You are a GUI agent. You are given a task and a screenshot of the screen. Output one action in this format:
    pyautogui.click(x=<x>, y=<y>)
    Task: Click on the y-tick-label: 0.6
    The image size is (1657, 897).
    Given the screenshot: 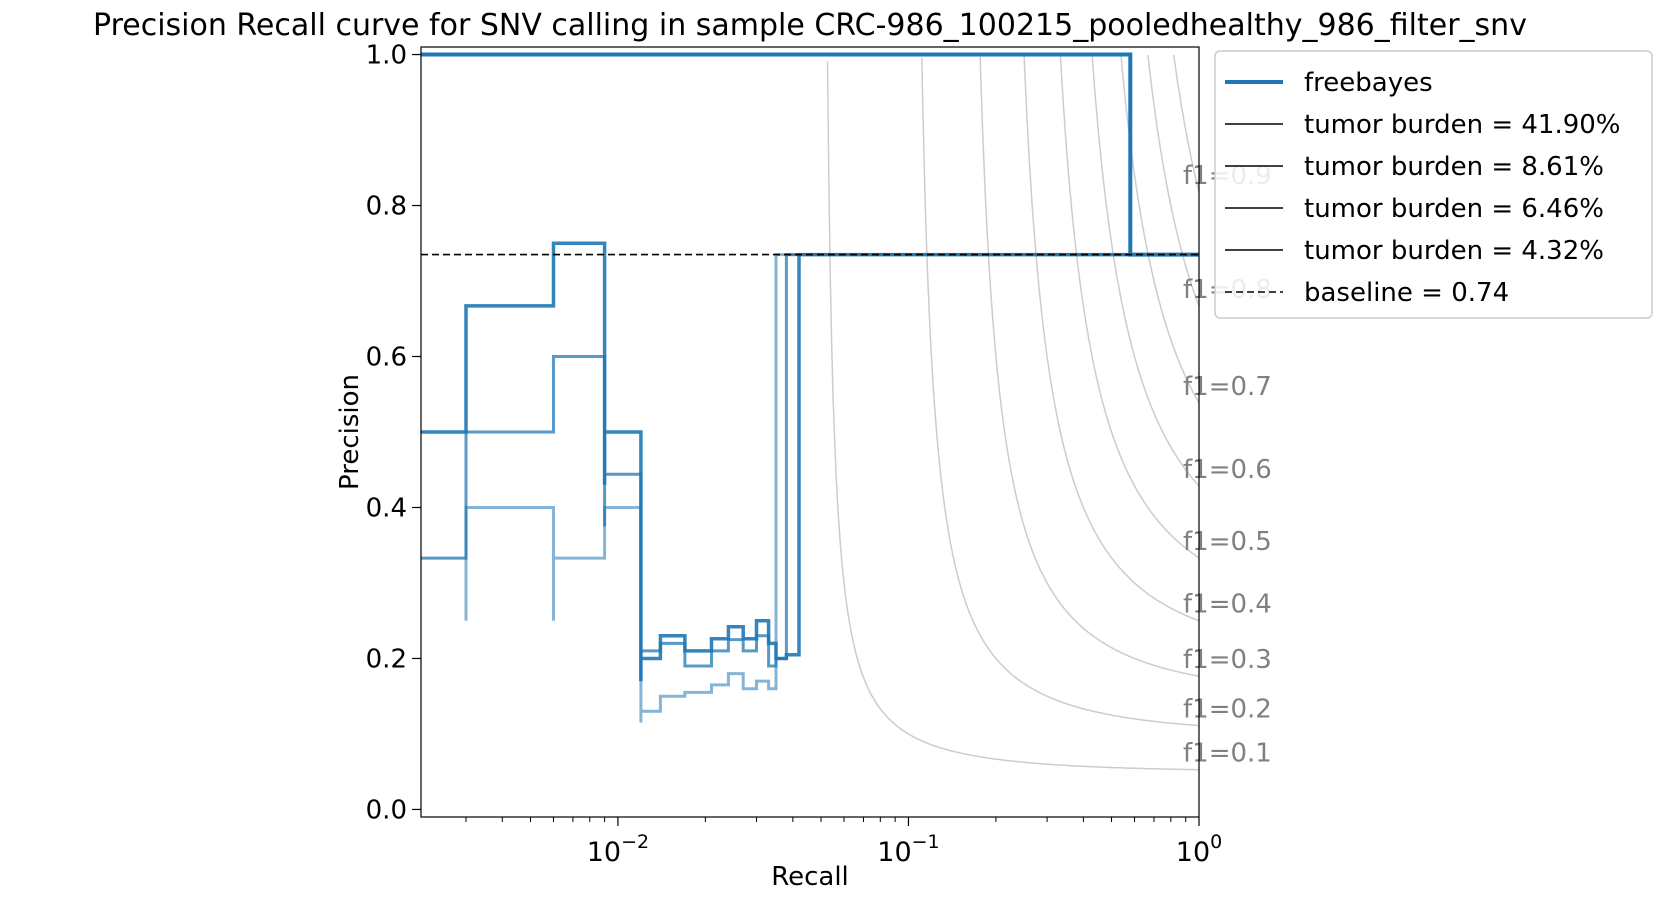 What is the action you would take?
    pyautogui.click(x=386, y=358)
    